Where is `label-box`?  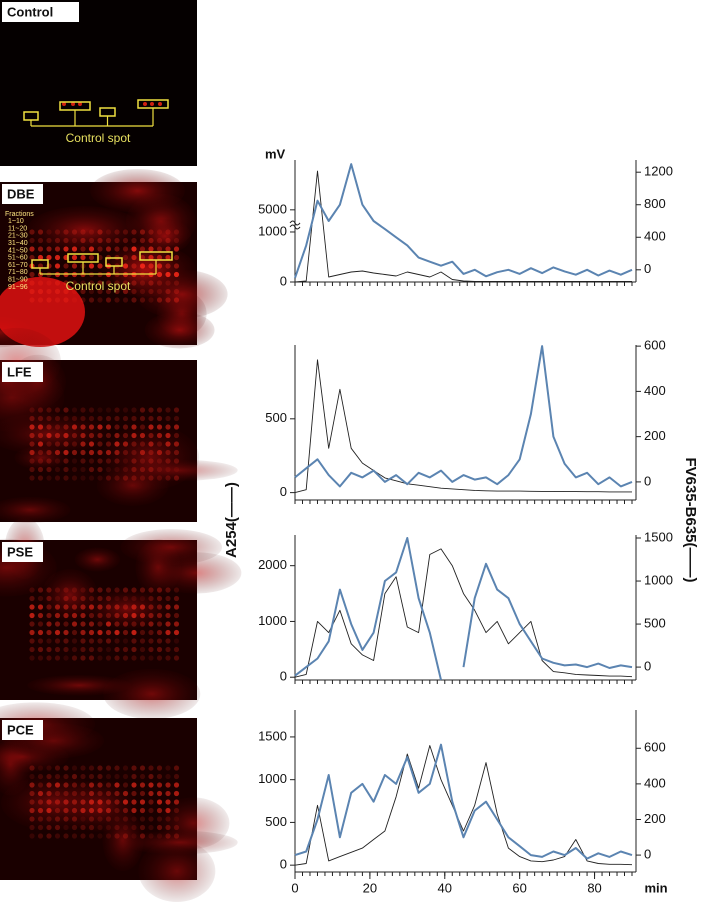
label-box is located at coordinates (22, 194).